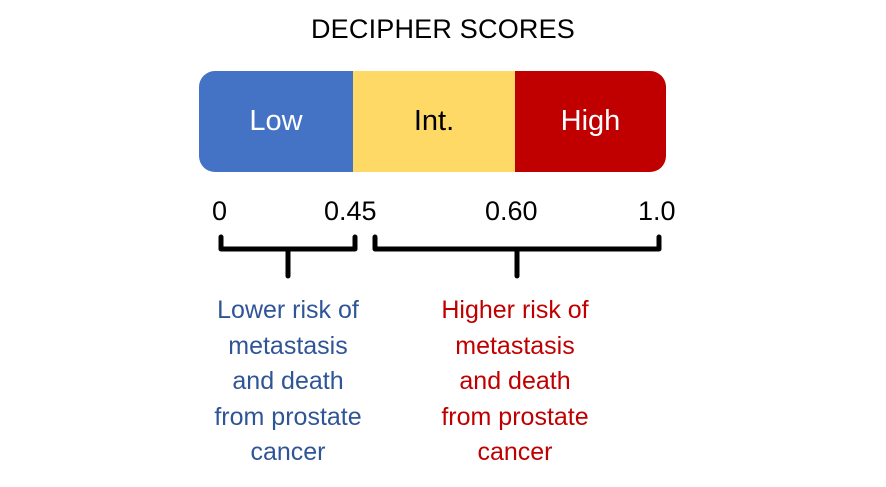  Describe the element at coordinates (350, 211) in the screenshot. I see `tick-label-045: 0.45` at that location.